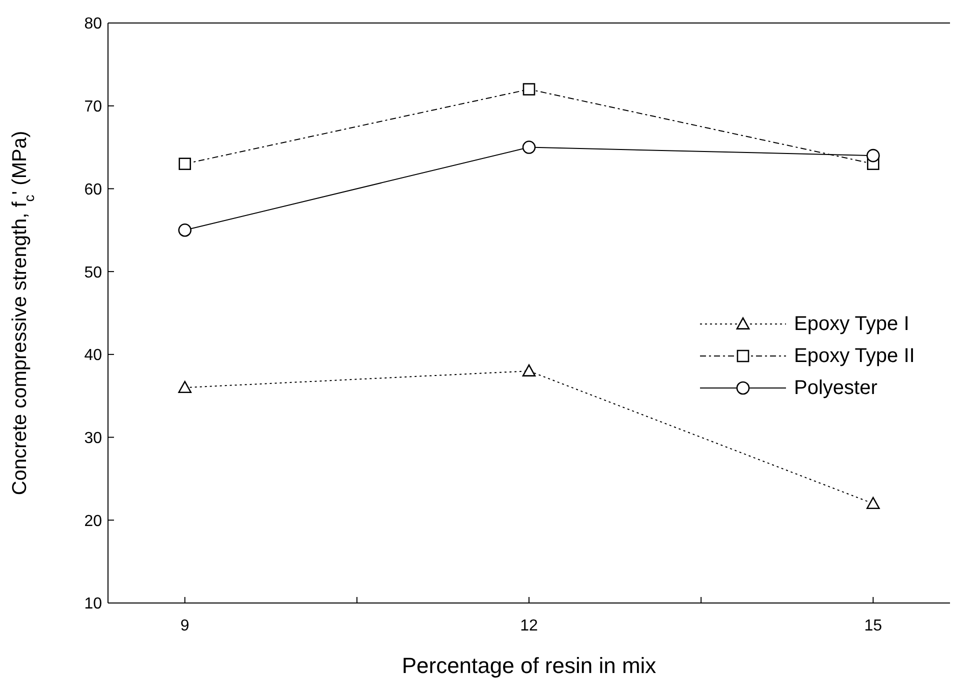 Image resolution: width=958 pixels, height=691 pixels. What do you see at coordinates (93, 355) in the screenshot?
I see `y-tick-label: 40` at bounding box center [93, 355].